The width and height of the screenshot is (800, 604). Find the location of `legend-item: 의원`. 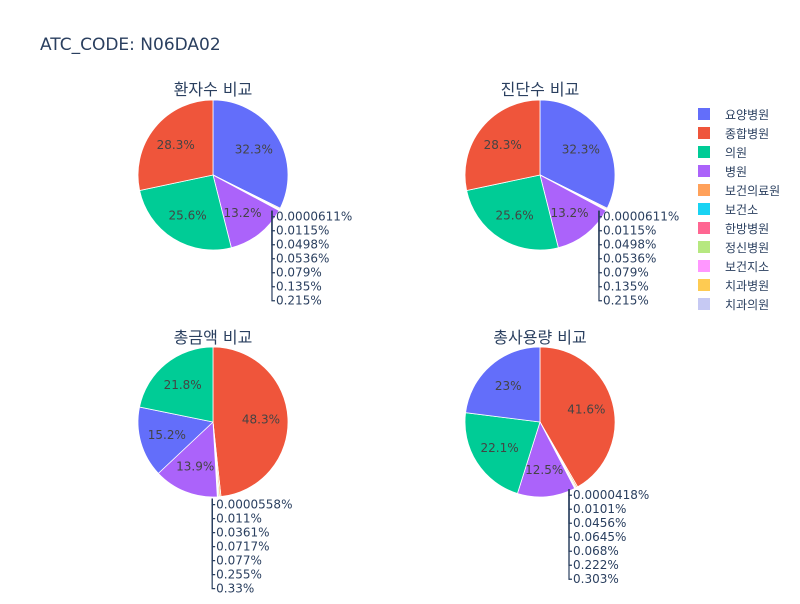

legend-item: 의원 is located at coordinates (722, 153).